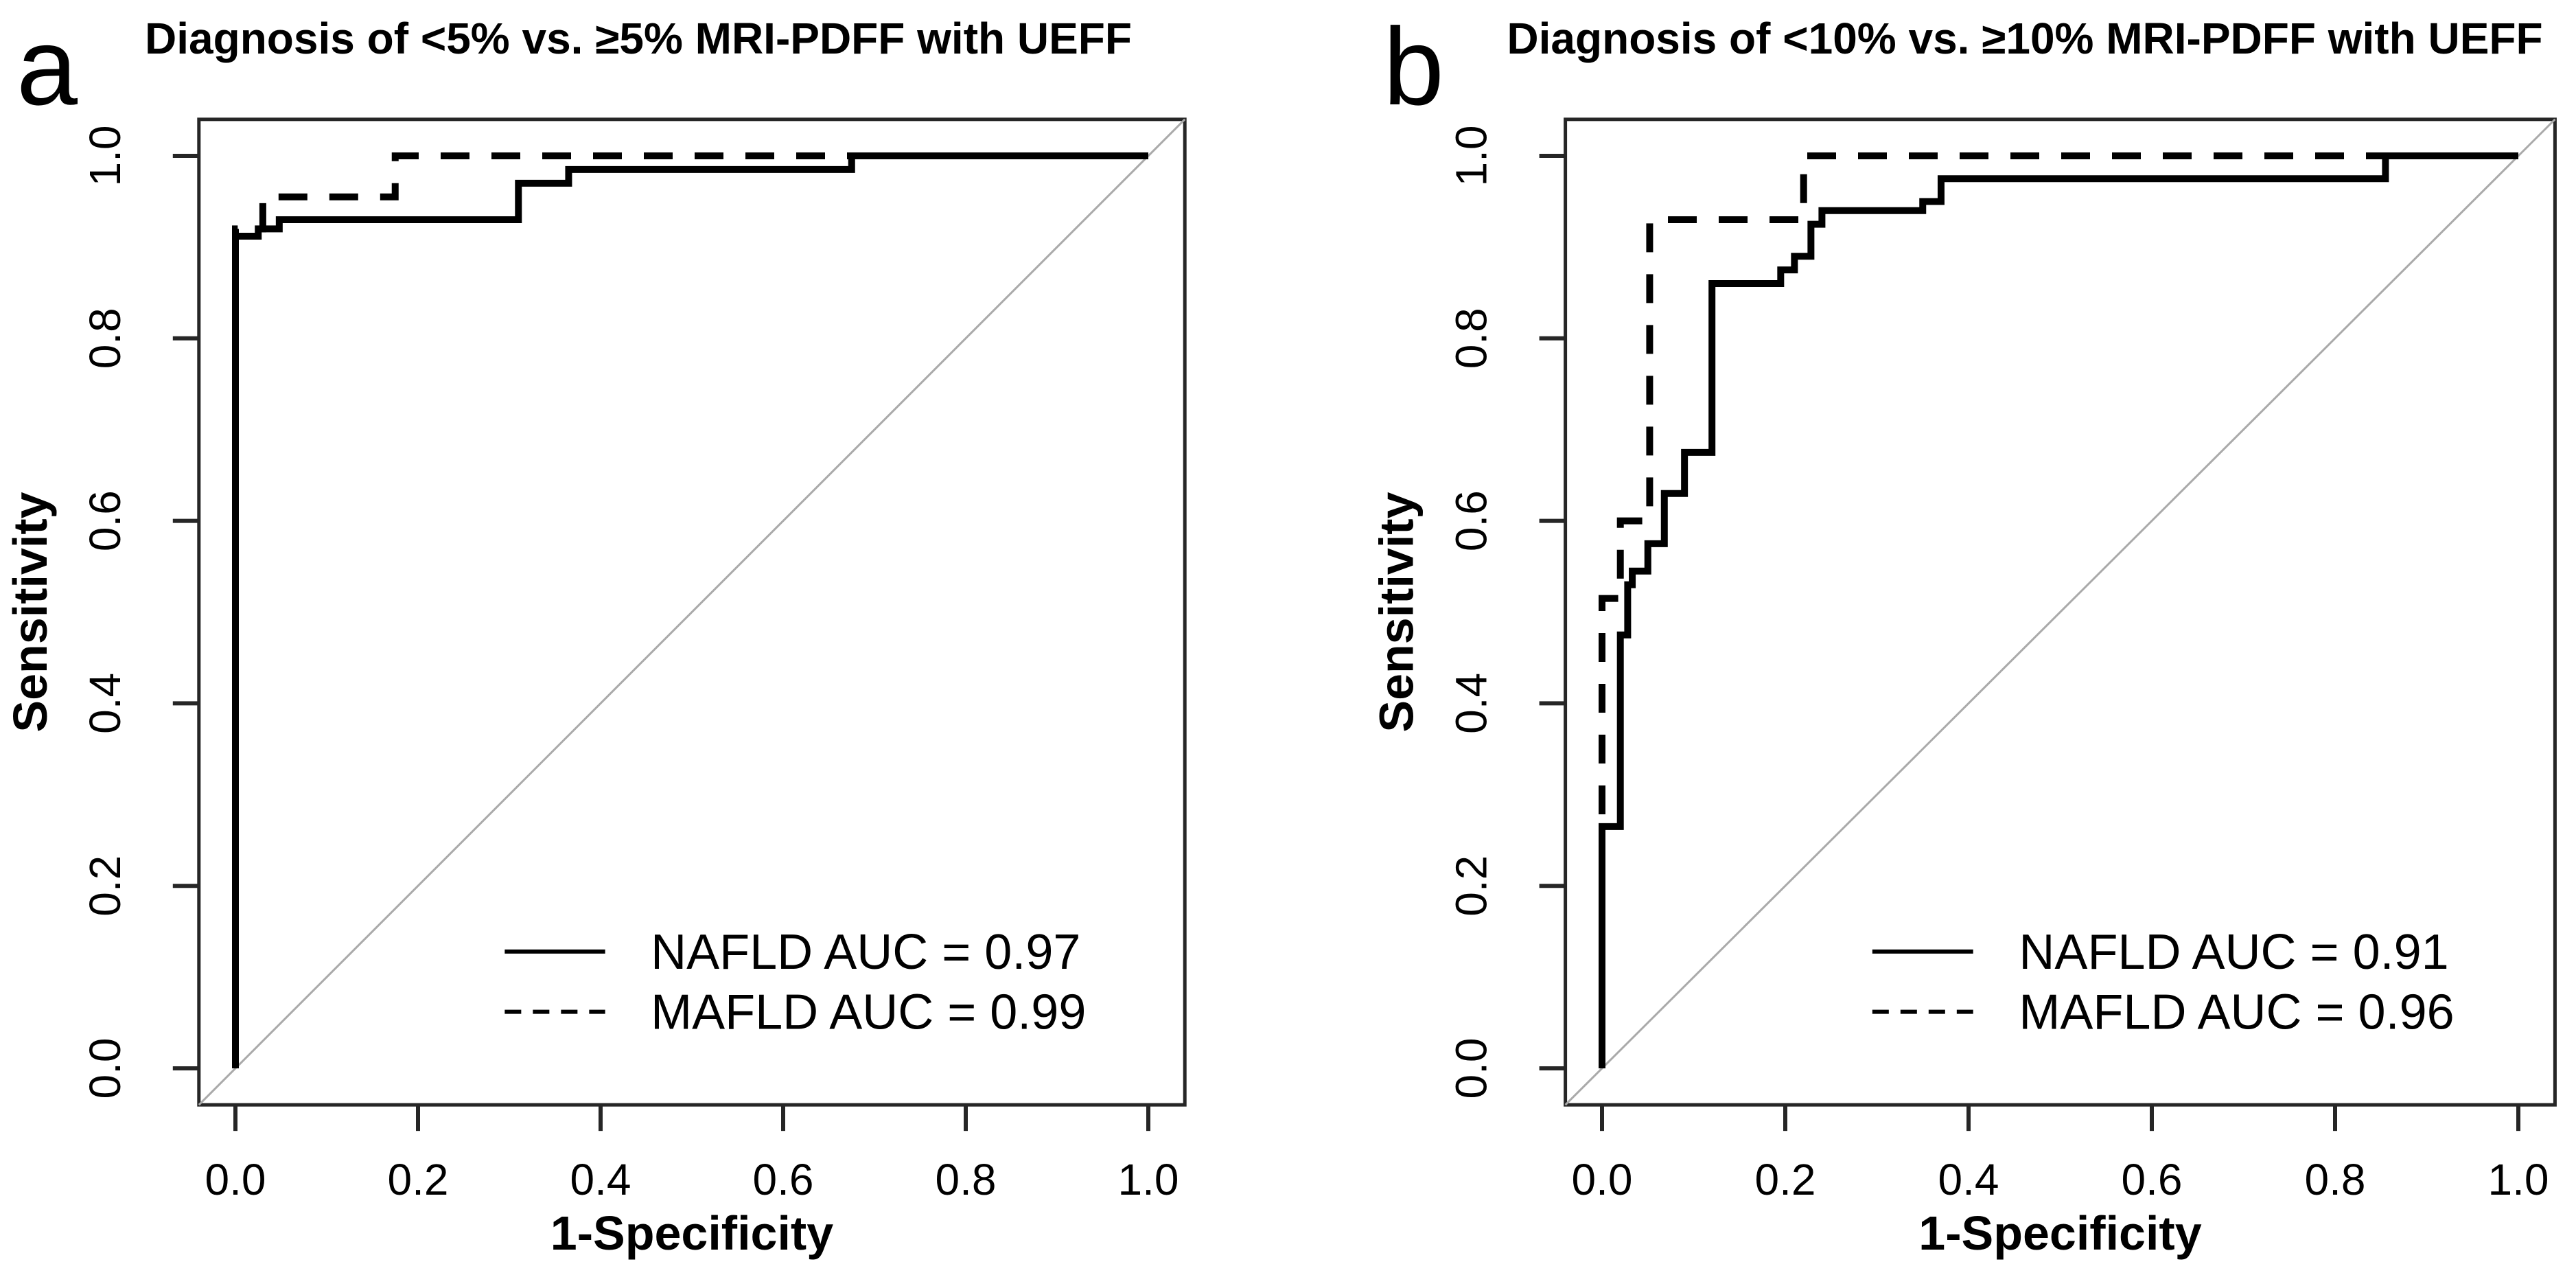 Image resolution: width=2576 pixels, height=1286 pixels. I want to click on x-tick-label-a: 0.8, so click(967, 1180).